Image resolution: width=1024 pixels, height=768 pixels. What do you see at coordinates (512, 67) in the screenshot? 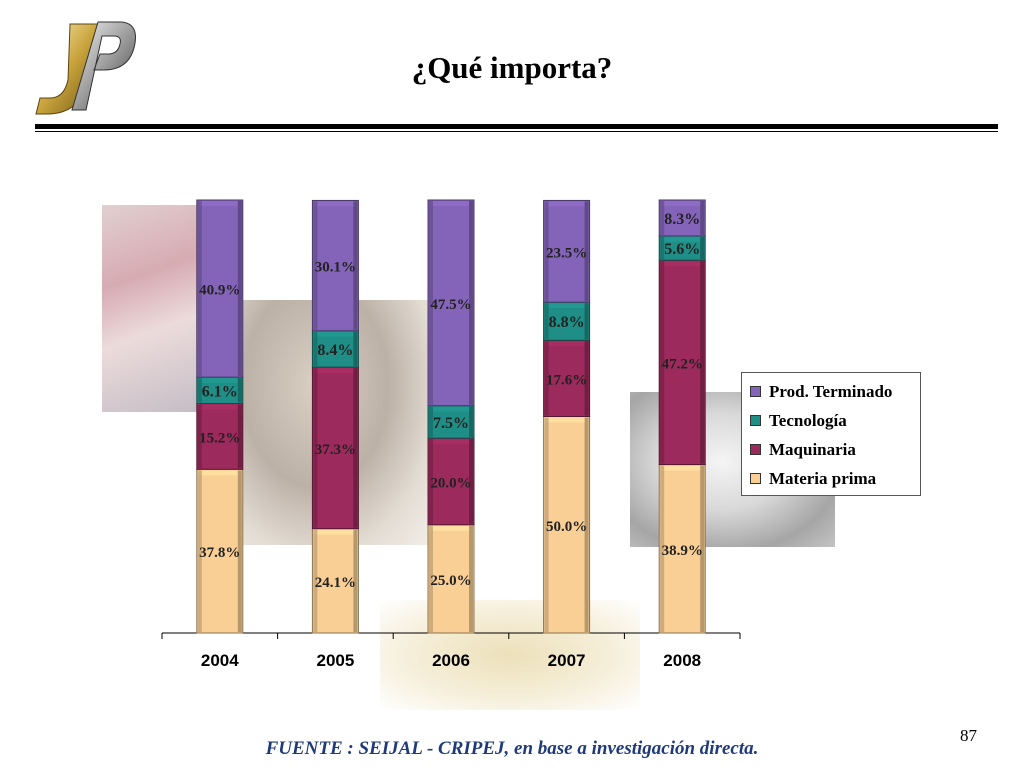
I see `slide-title: ¿Qué importa?` at bounding box center [512, 67].